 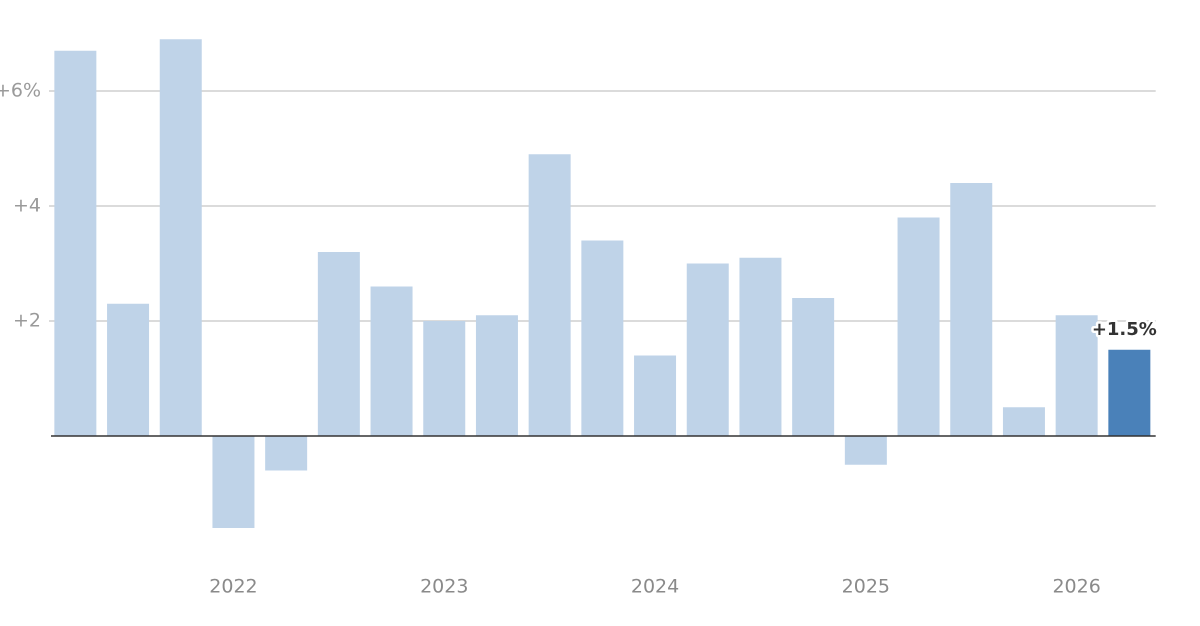 What do you see at coordinates (444, 587) in the screenshot?
I see `x-tick-label: 2023` at bounding box center [444, 587].